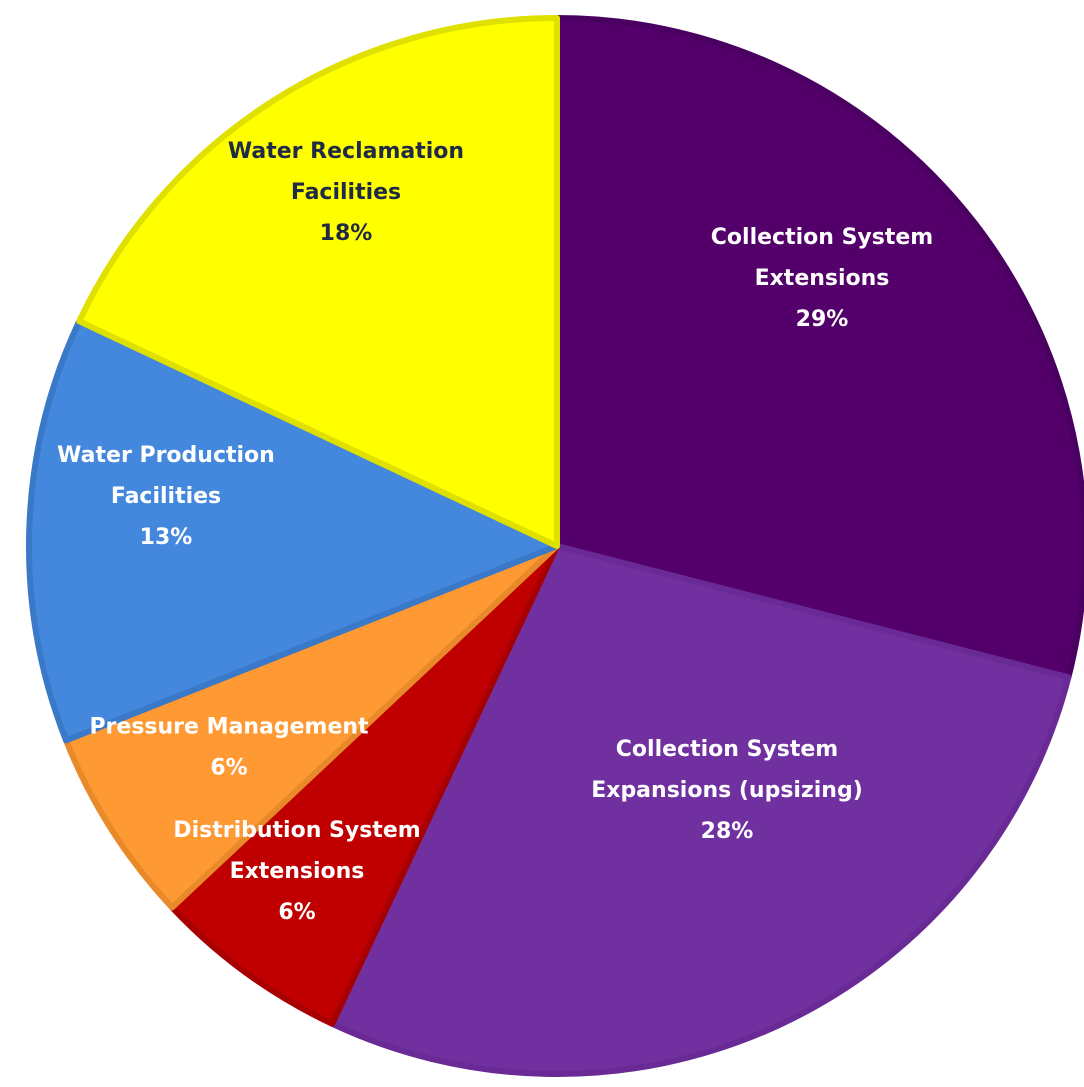 This screenshot has width=1084, height=1087. Describe the element at coordinates (296, 830) in the screenshot. I see `pie-label-text: Distribution System` at that location.